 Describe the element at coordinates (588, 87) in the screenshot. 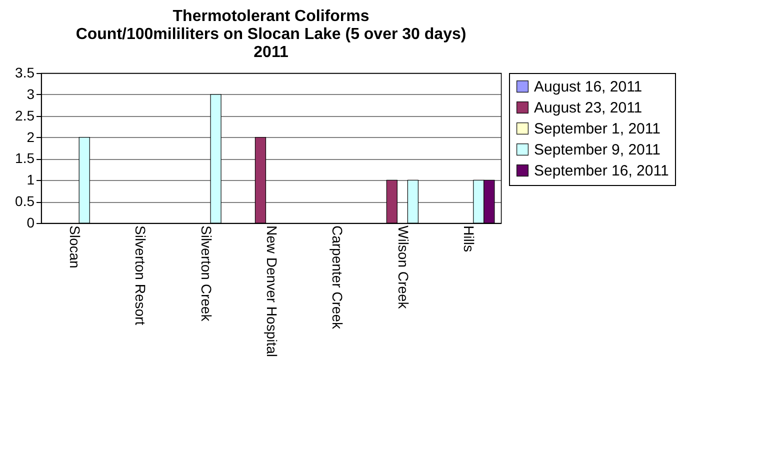

I see `legend-label: August 16, 2011` at that location.